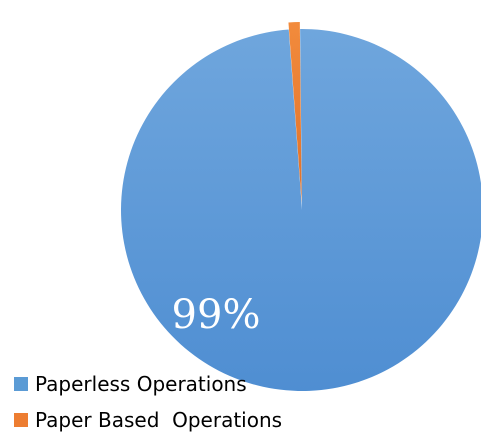 The image size is (481, 438). What do you see at coordinates (141, 384) in the screenshot?
I see `legend-label-paperless: Paperless Operations` at bounding box center [141, 384].